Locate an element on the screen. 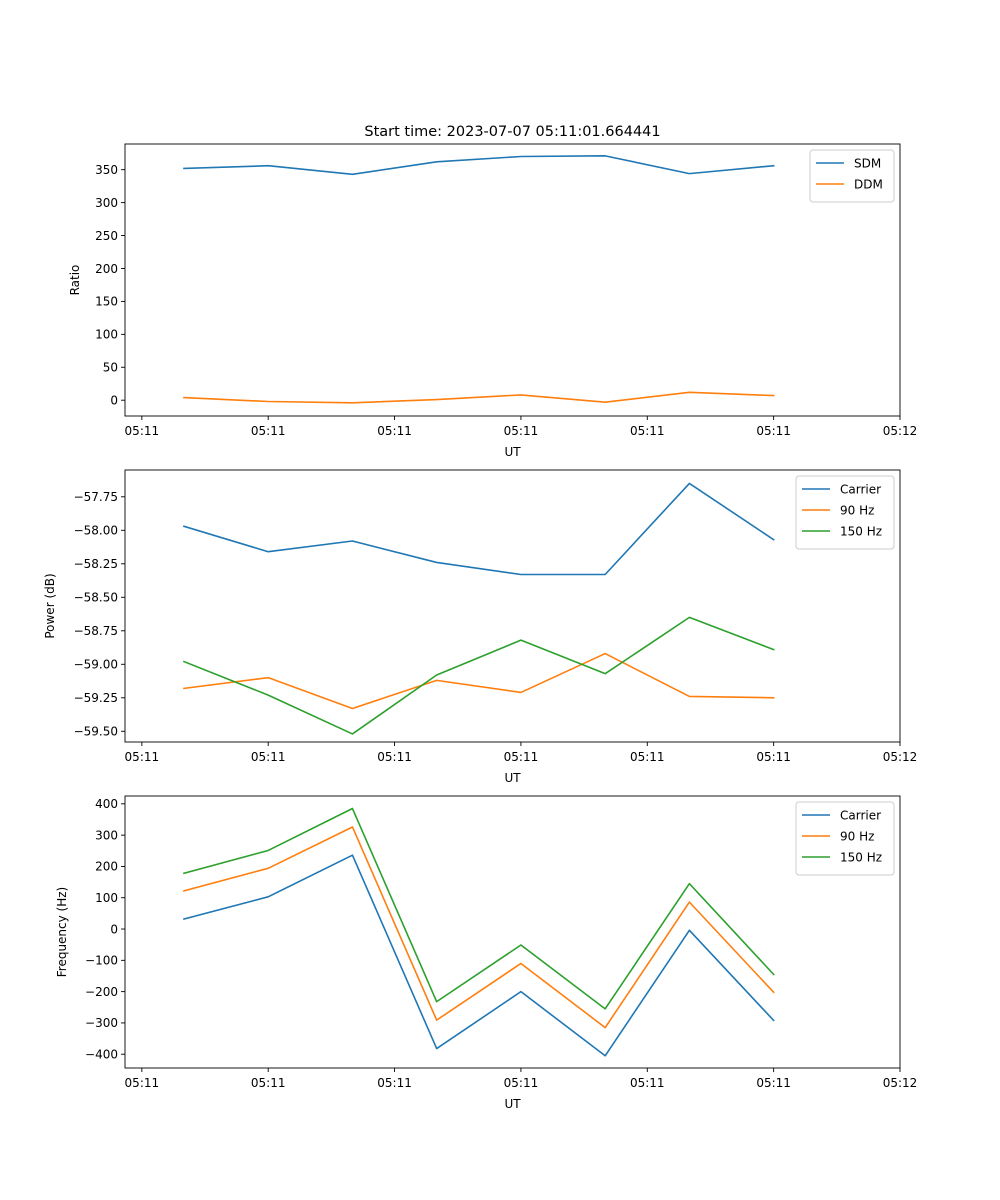 The image size is (1000, 1200). y-tick-label: −58.50 is located at coordinates (96, 598).